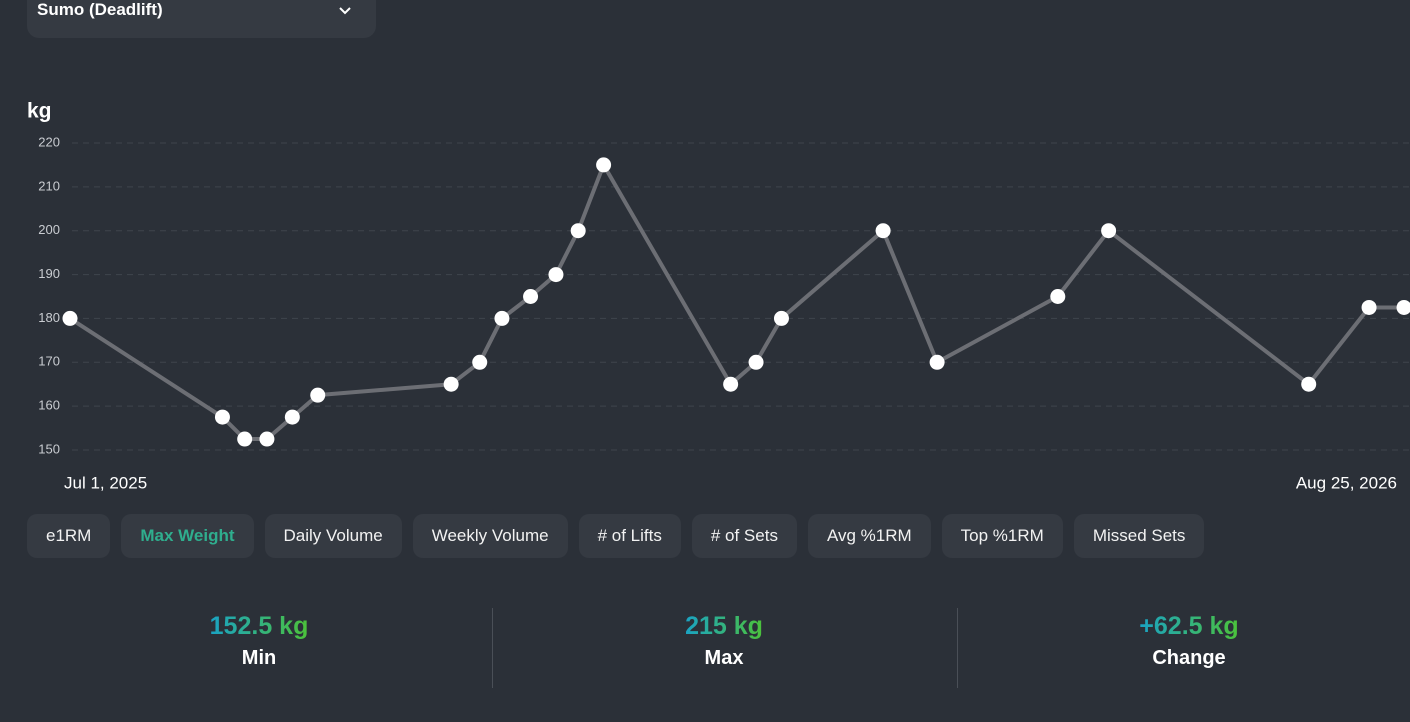 Image resolution: width=1410 pixels, height=722 pixels. I want to click on metric-tab: Weekly Volume, so click(490, 536).